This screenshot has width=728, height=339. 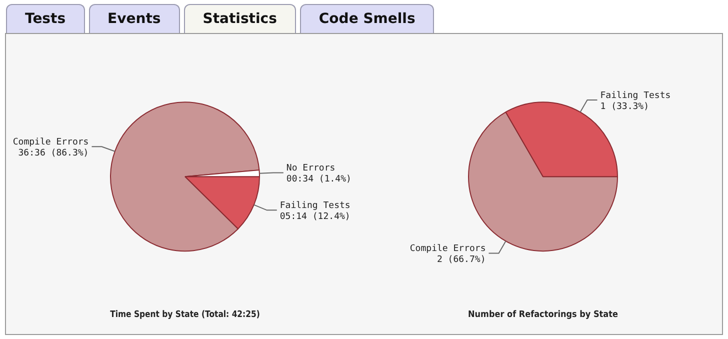 I want to click on text: Tests, so click(x=45, y=19).